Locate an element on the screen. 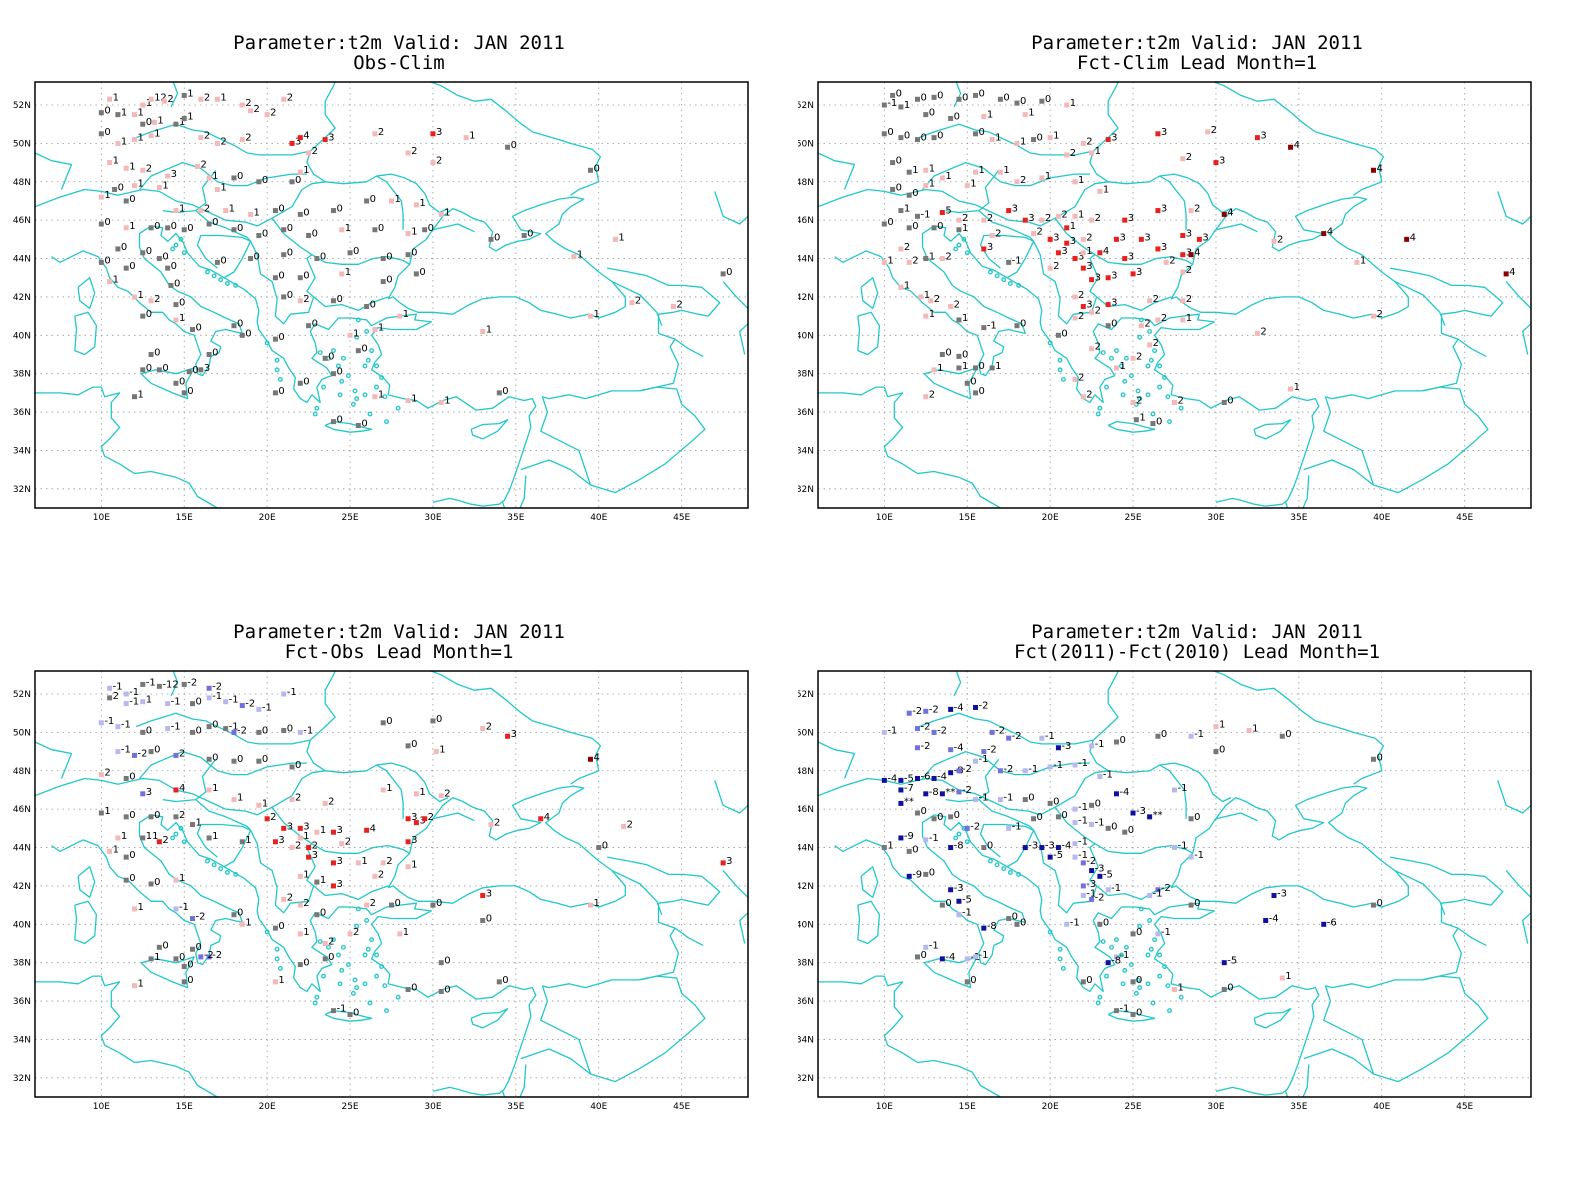 This screenshot has width=1596, height=1200. station-value: ** is located at coordinates (909, 801).